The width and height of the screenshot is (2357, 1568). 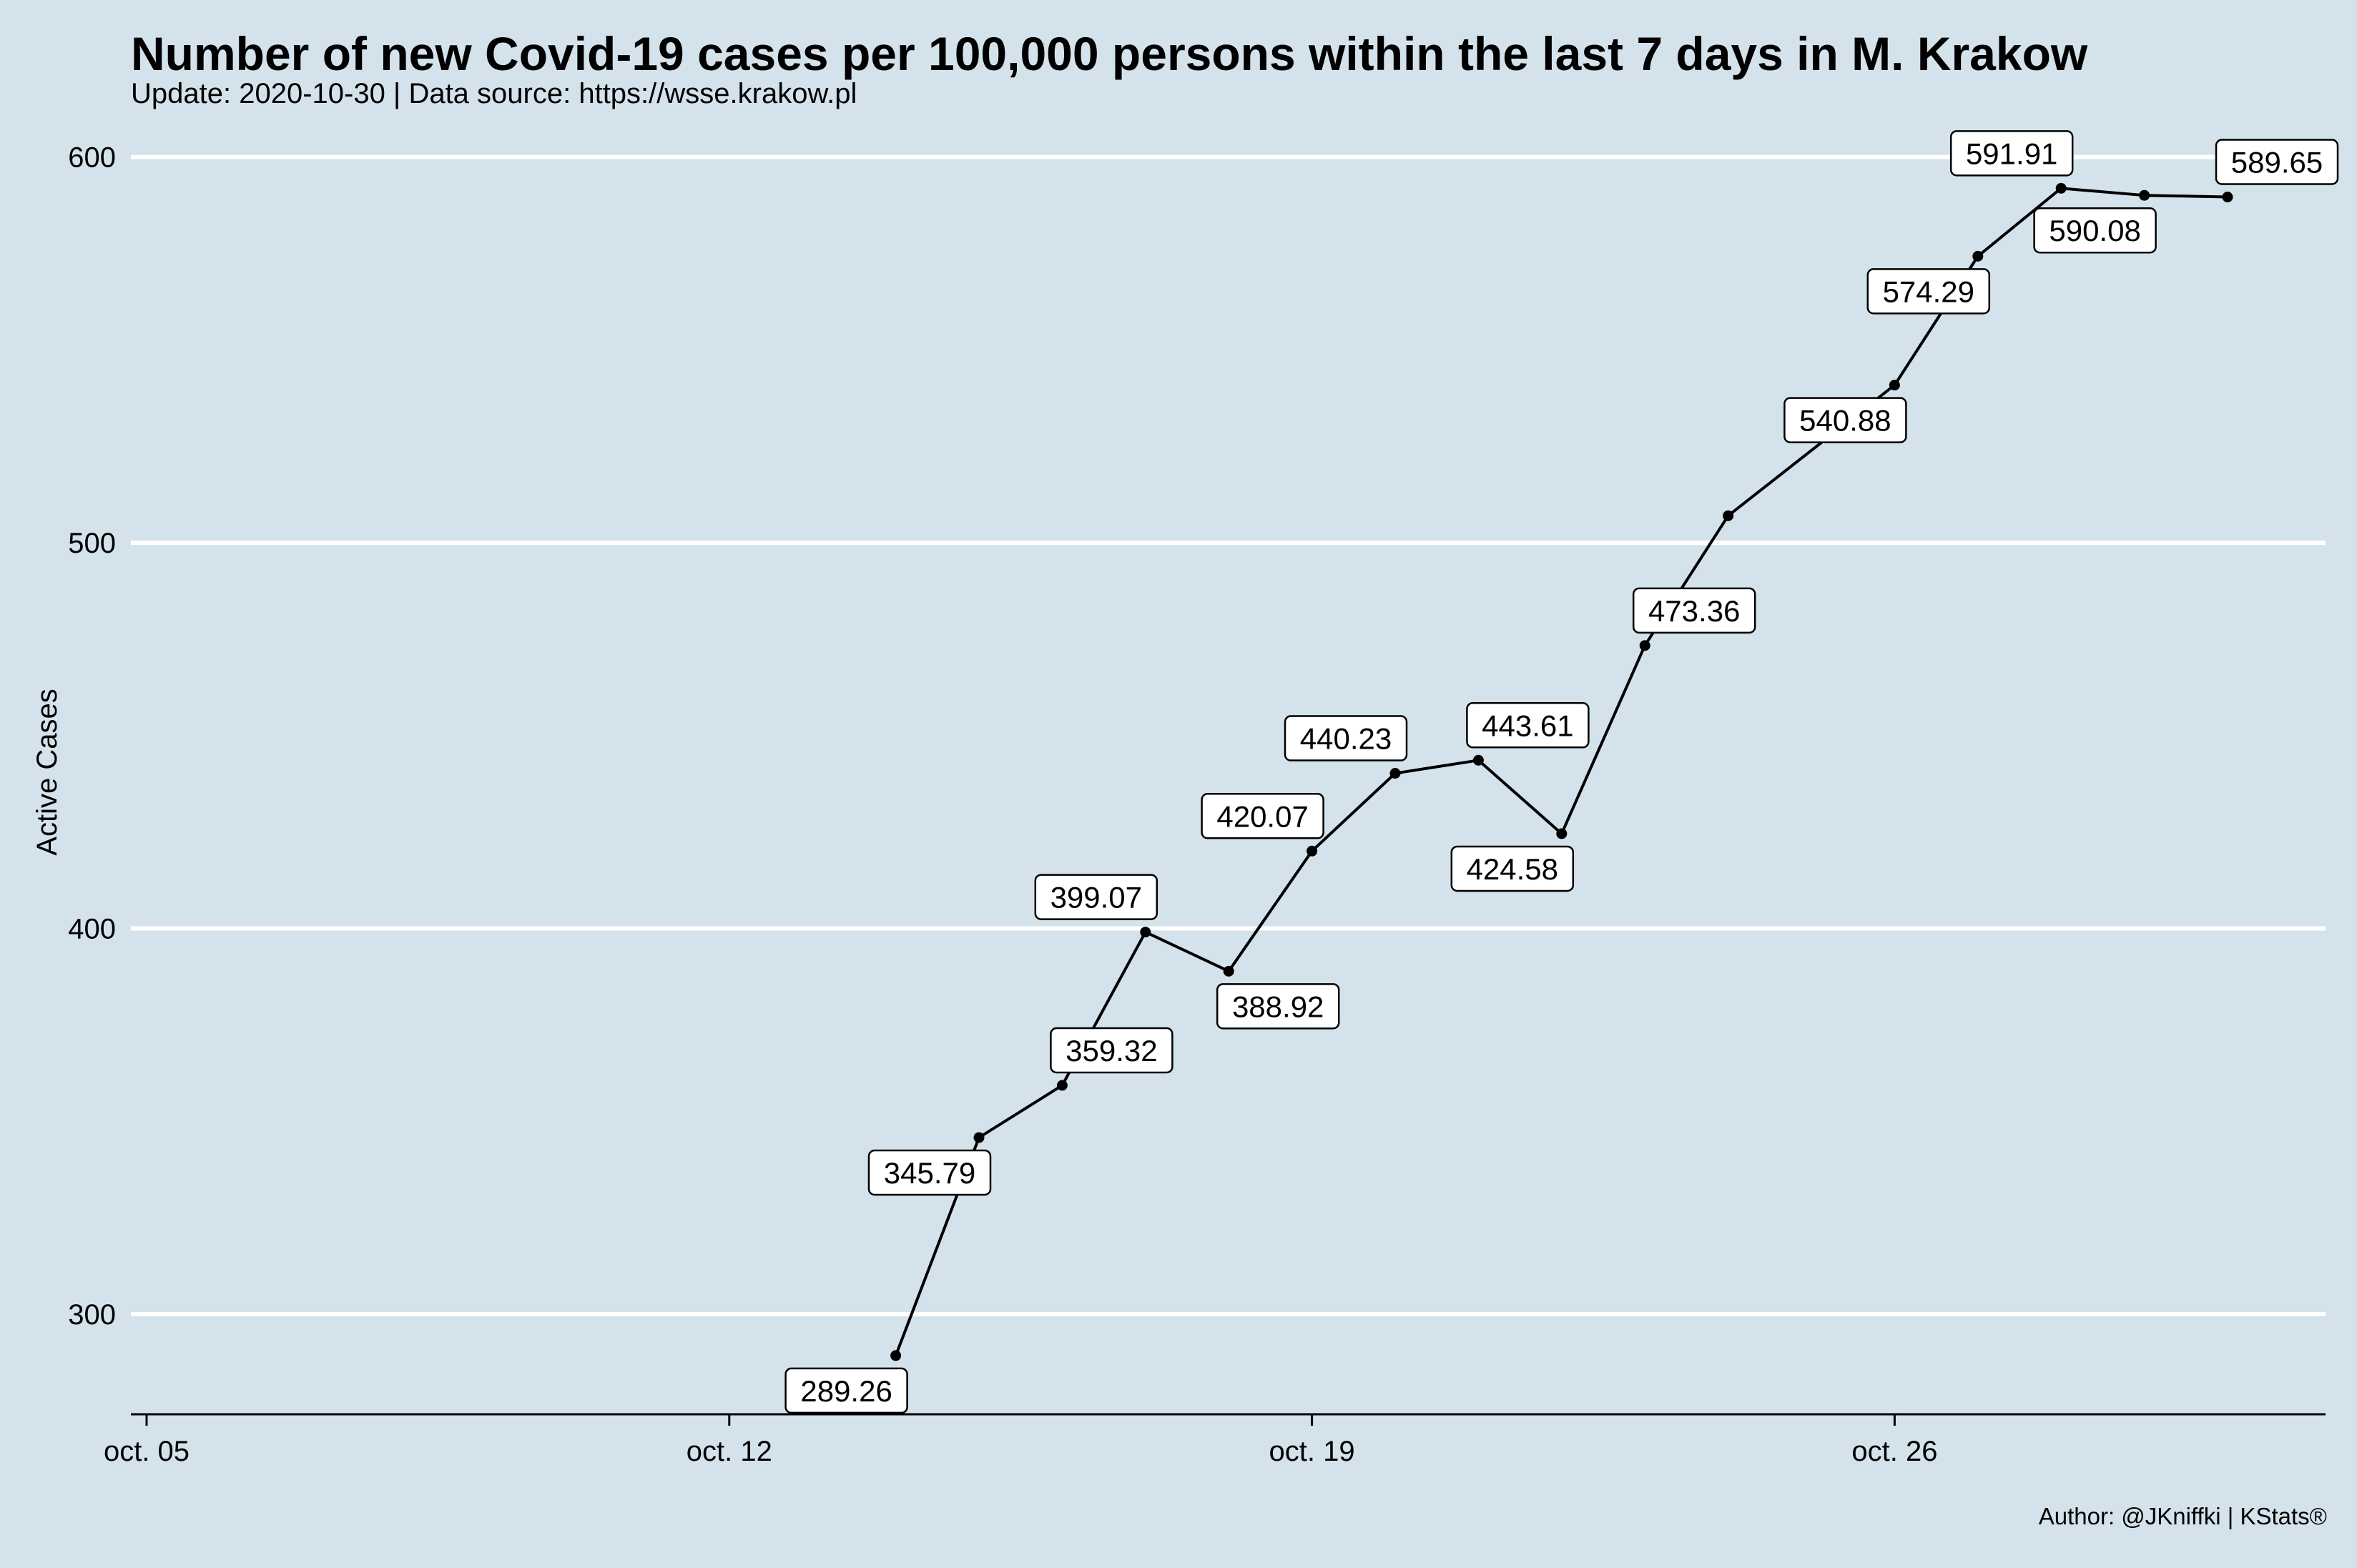 I want to click on data-label-text: 473.36, so click(x=1694, y=611).